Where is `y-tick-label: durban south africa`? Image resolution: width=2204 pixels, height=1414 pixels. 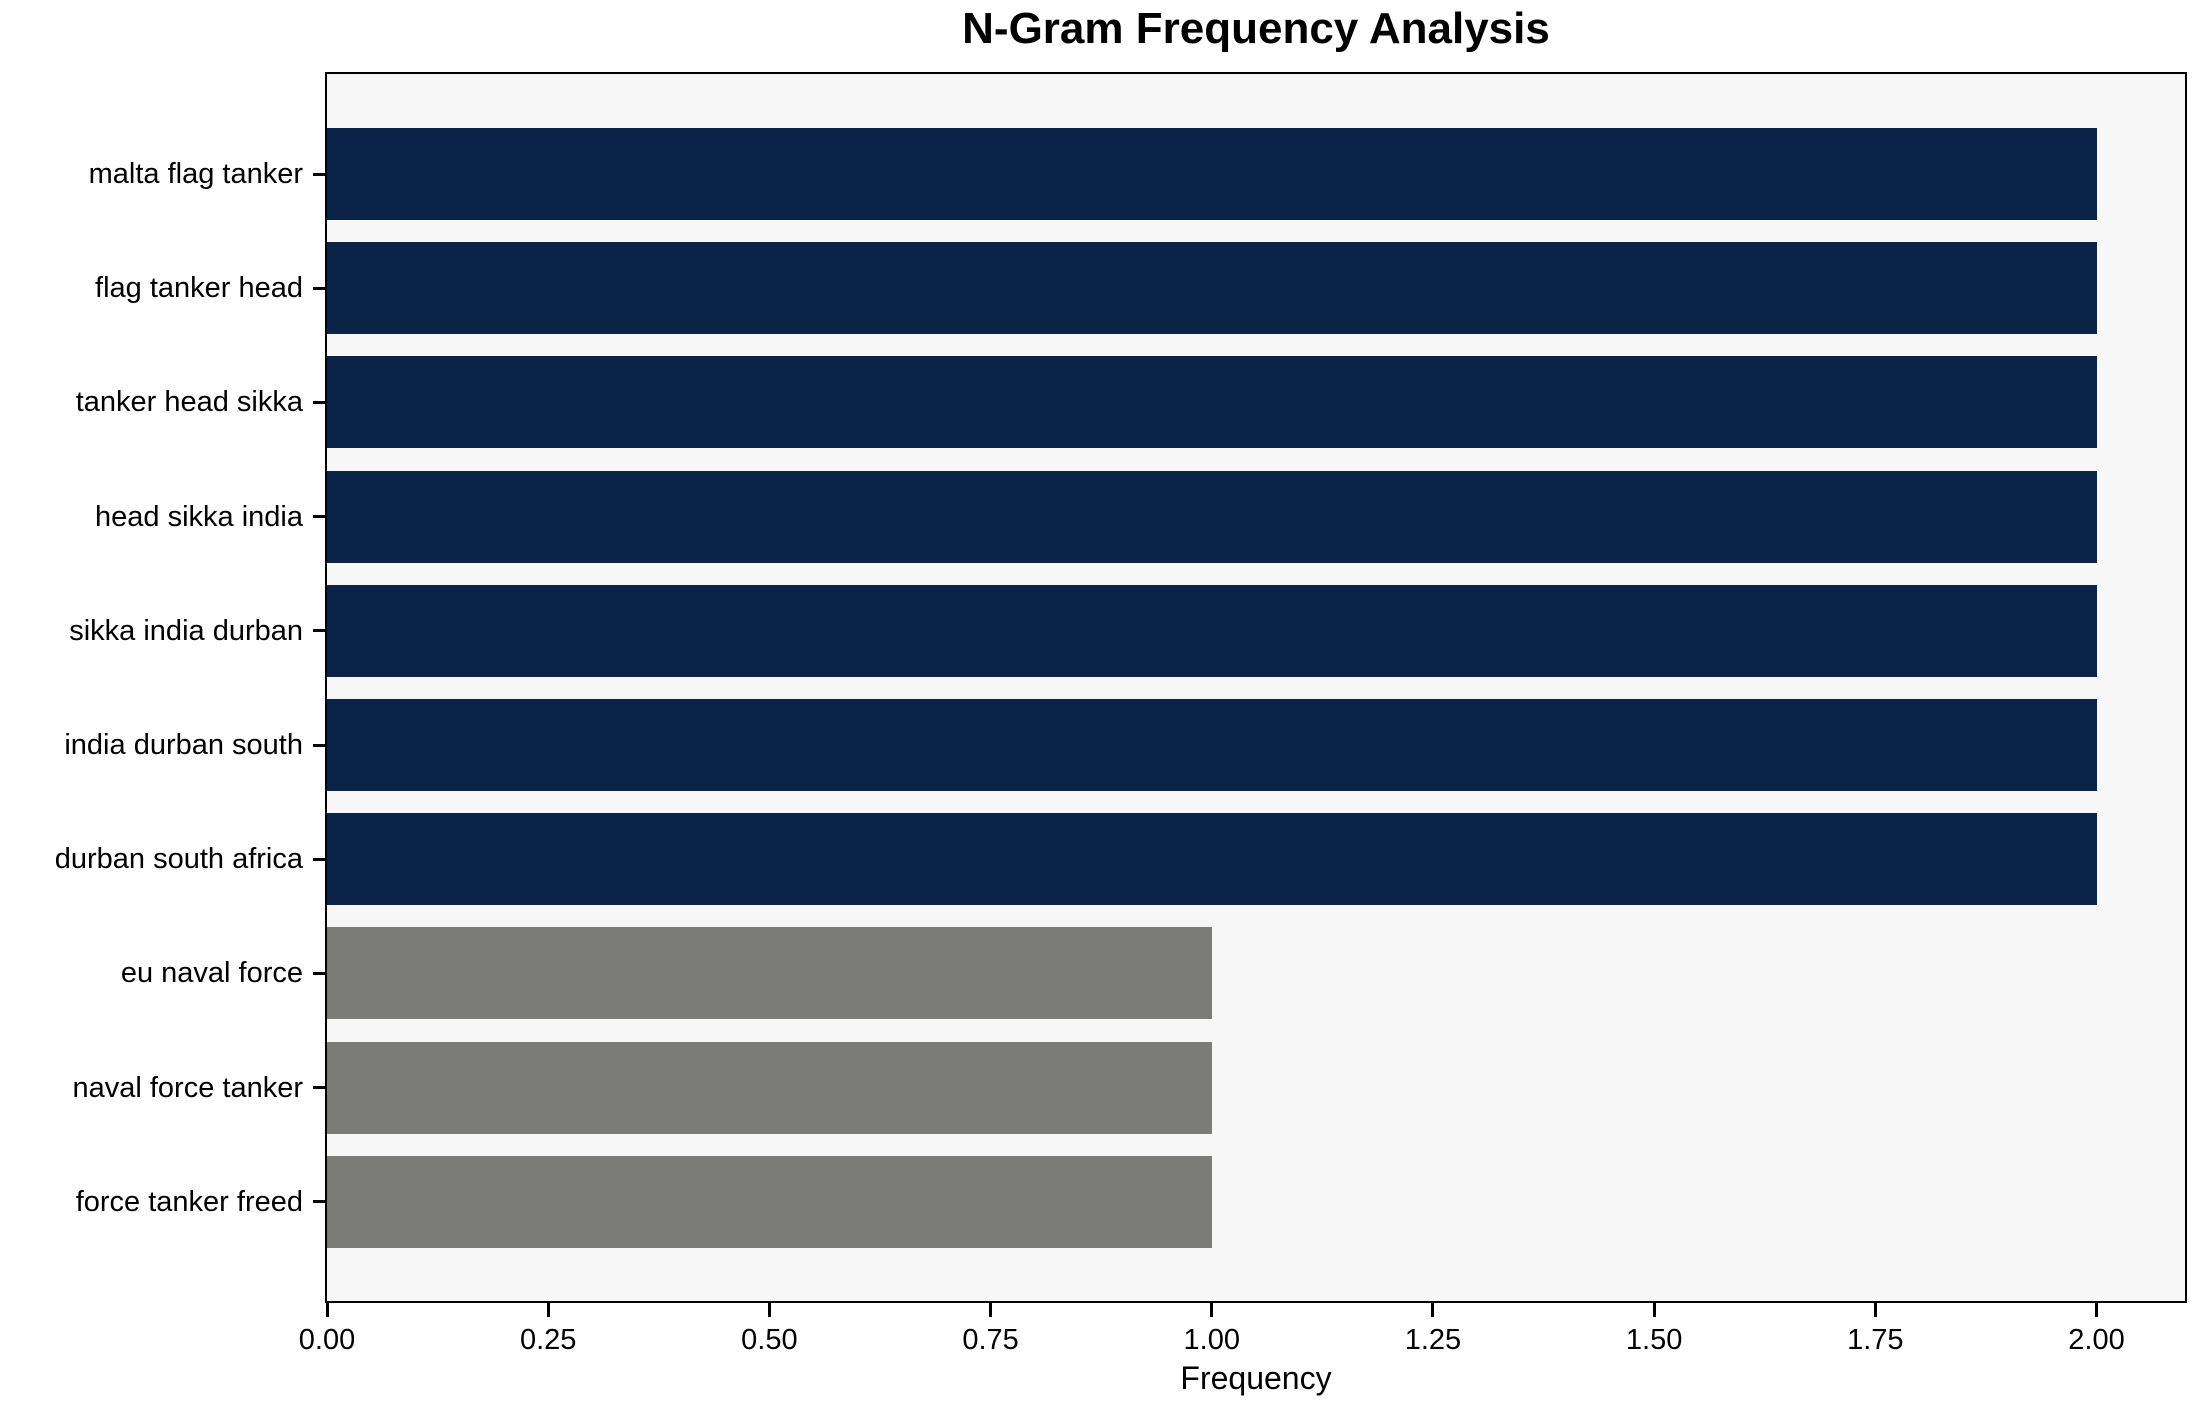
y-tick-label: durban south africa is located at coordinates (178, 859).